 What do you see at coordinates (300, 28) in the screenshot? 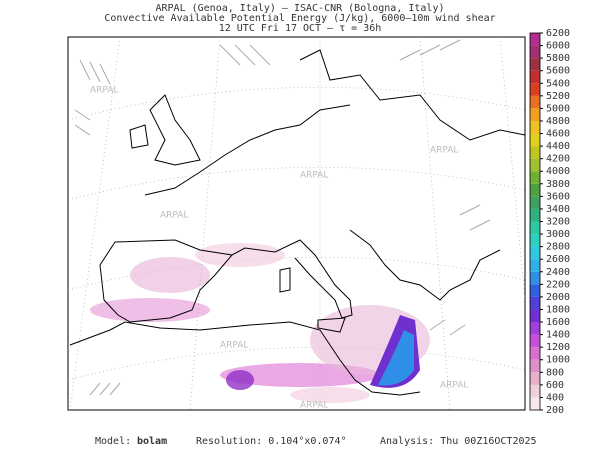
I see `title-line: 12 UTC Fri 17 OCT – τ = 36h` at bounding box center [300, 28].